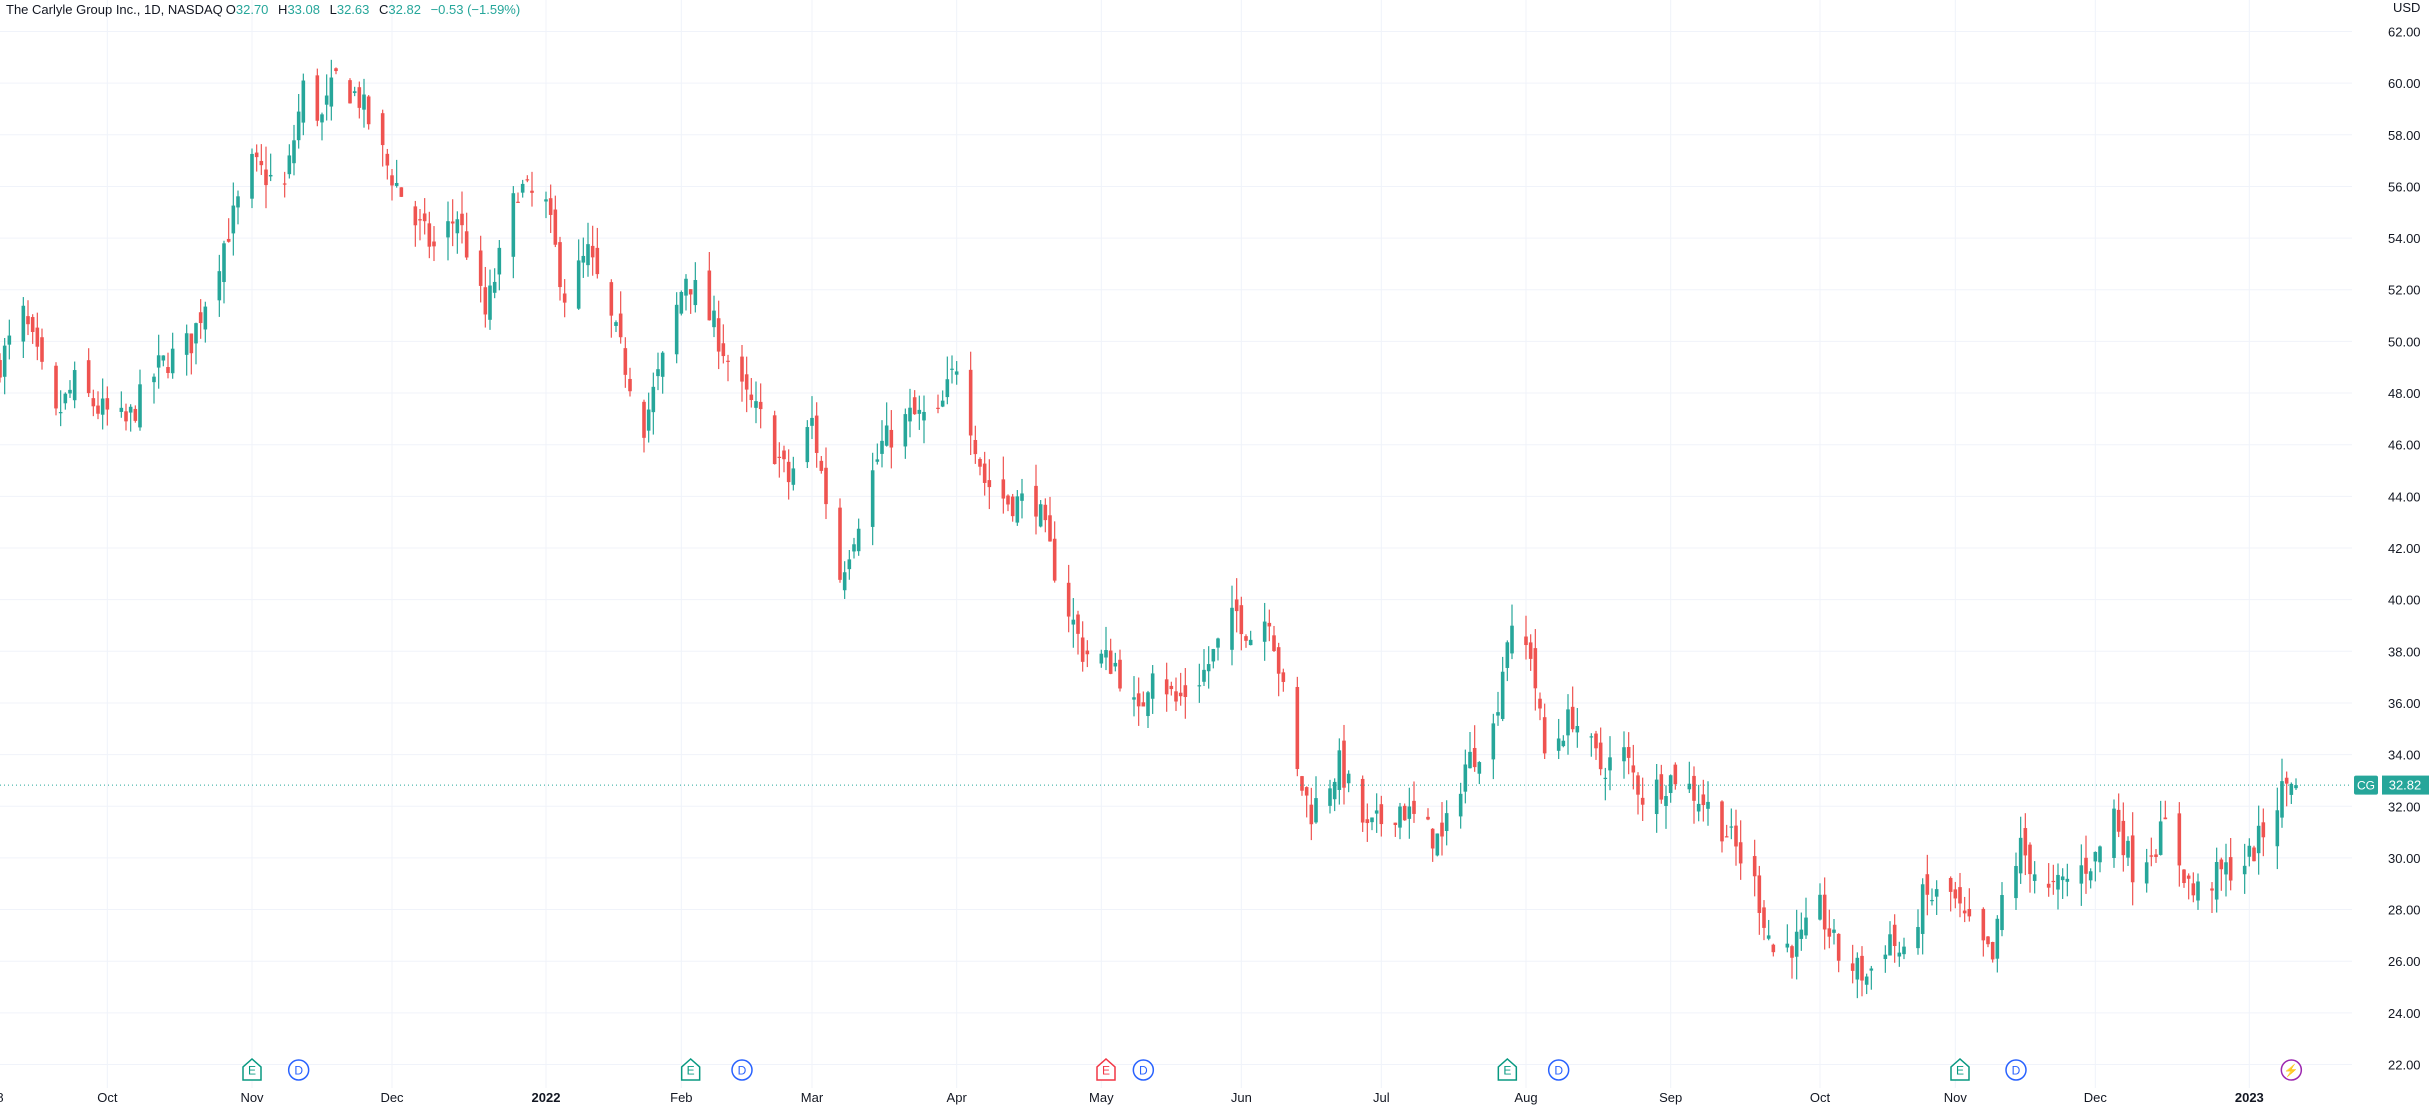 This screenshot has width=2429, height=1112. What do you see at coordinates (2404, 186) in the screenshot?
I see `price-tick-label: 56.00` at bounding box center [2404, 186].